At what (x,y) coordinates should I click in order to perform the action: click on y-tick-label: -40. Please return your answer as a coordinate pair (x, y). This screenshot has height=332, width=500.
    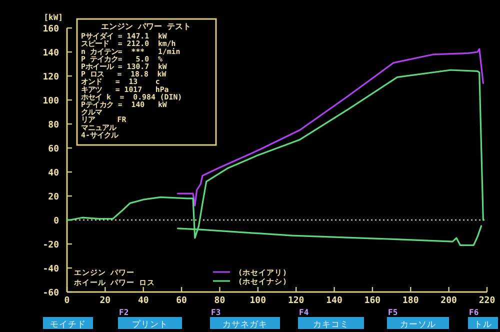
    Looking at the image, I should click on (50, 269).